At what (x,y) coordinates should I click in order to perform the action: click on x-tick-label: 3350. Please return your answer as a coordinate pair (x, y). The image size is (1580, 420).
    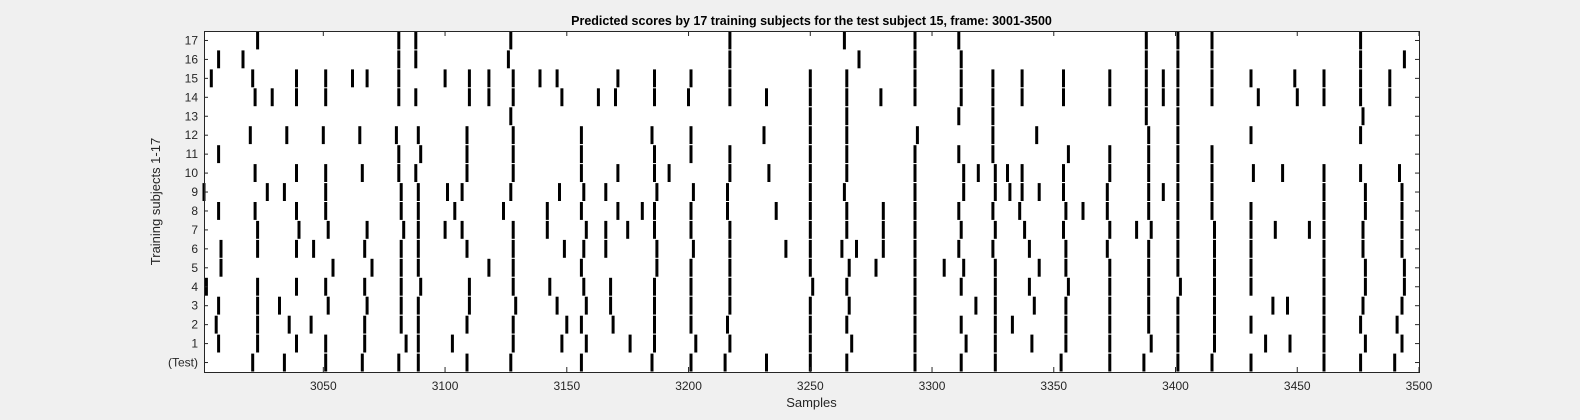
    Looking at the image, I should click on (1053, 386).